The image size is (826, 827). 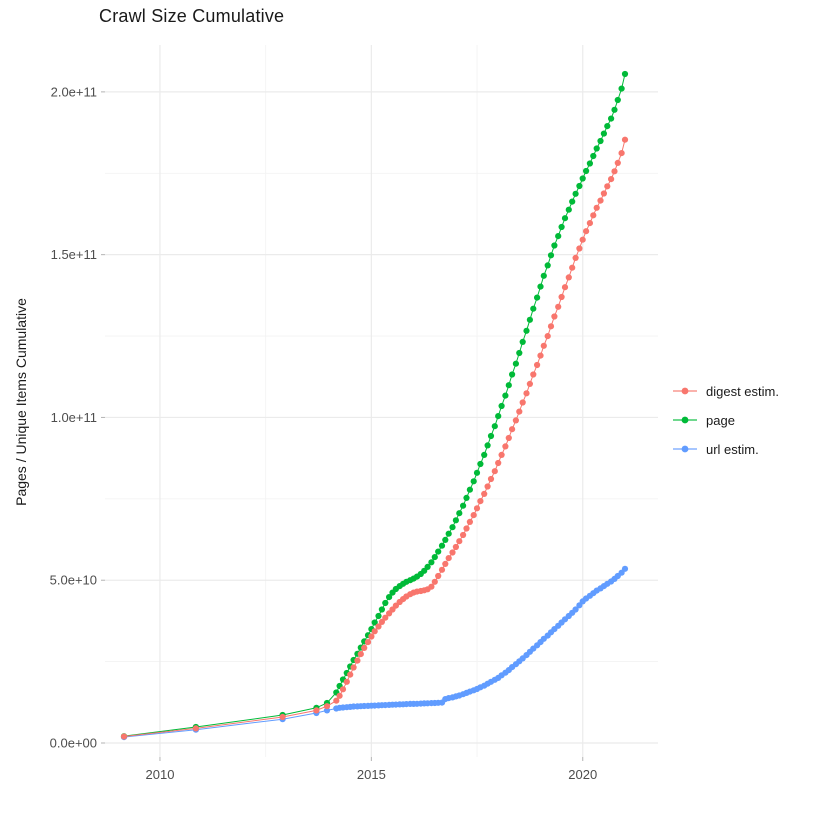 I want to click on legend-item-page: page, so click(x=725, y=420).